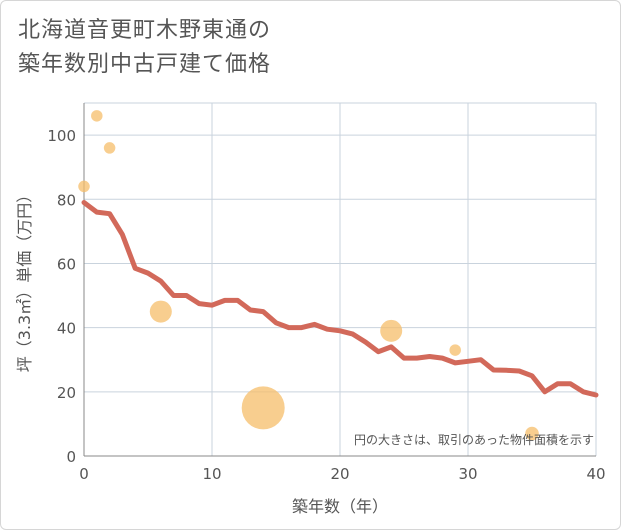 Image resolution: width=621 pixels, height=530 pixels. What do you see at coordinates (474, 439) in the screenshot?
I see `bubble-size-note: 円の大きさは、取引のあった物件面積を示す` at bounding box center [474, 439].